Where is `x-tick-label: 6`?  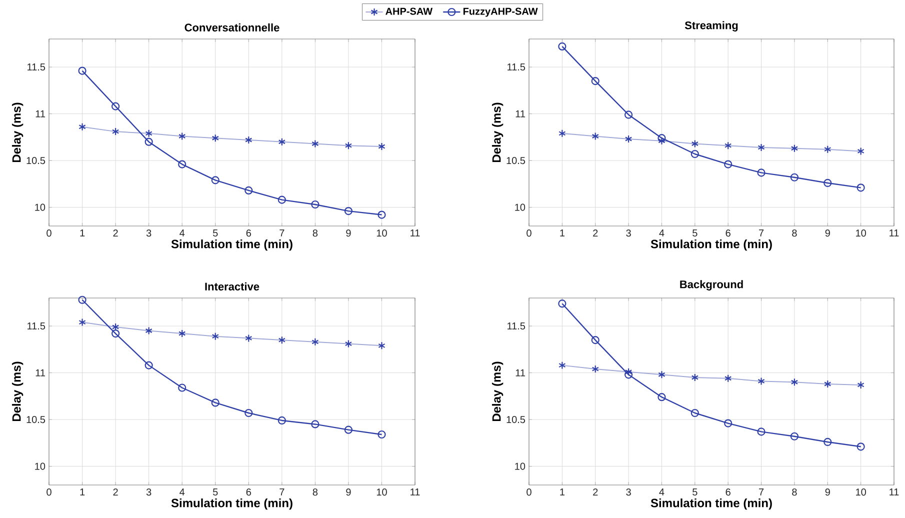
x-tick-label: 6 is located at coordinates (248, 492).